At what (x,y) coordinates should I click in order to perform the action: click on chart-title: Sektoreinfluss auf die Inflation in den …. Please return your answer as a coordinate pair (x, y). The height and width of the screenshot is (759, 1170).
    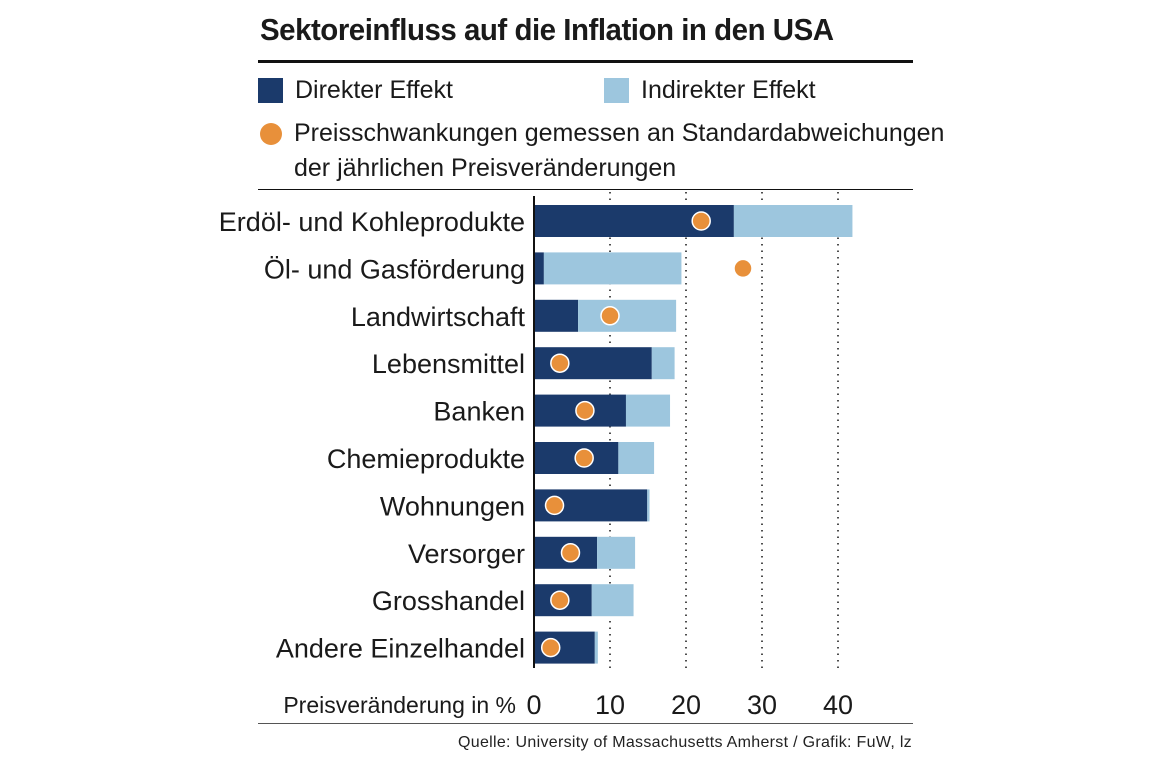
    Looking at the image, I should click on (547, 29).